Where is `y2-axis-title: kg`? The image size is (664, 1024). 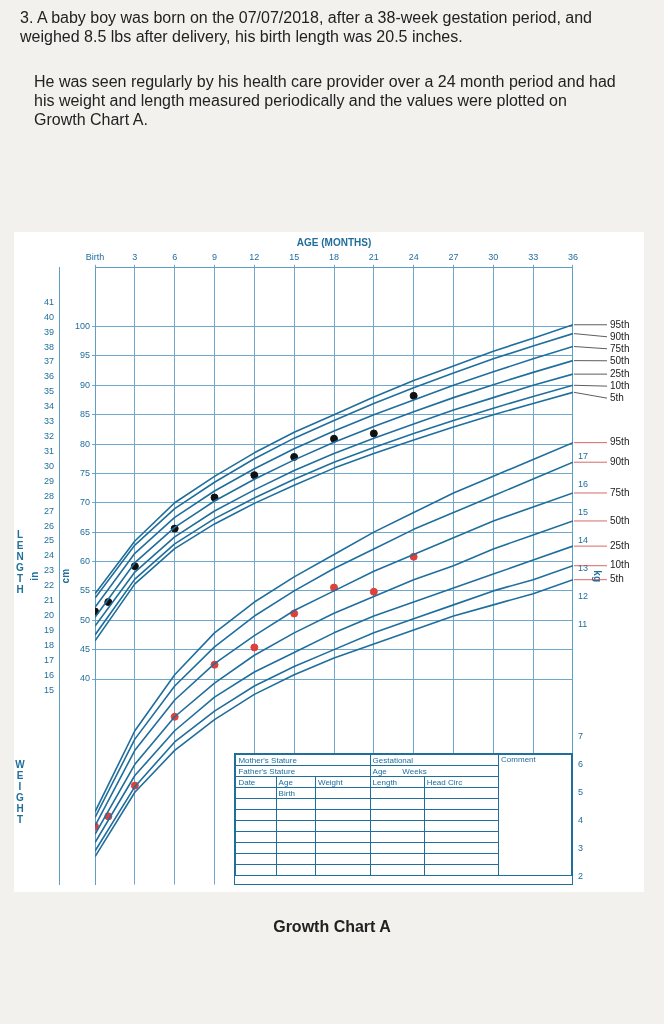 y2-axis-title: kg is located at coordinates (598, 576).